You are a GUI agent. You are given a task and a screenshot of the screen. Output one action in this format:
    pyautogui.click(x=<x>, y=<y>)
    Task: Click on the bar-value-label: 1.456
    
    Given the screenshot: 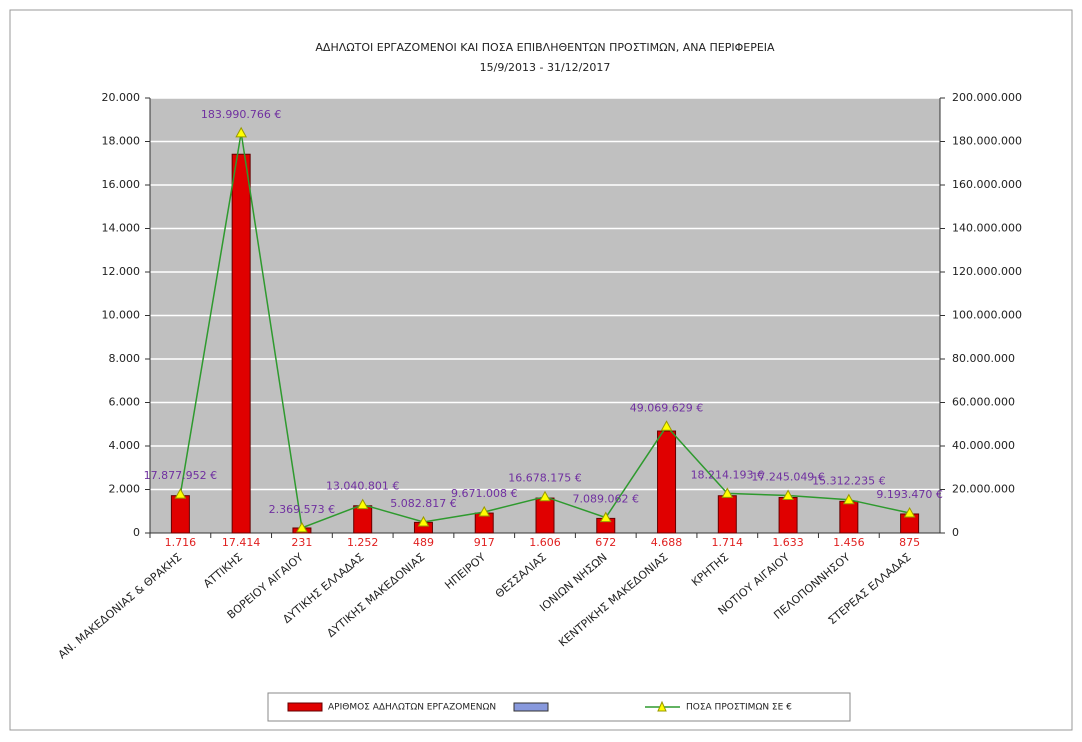 What is the action you would take?
    pyautogui.click(x=849, y=542)
    